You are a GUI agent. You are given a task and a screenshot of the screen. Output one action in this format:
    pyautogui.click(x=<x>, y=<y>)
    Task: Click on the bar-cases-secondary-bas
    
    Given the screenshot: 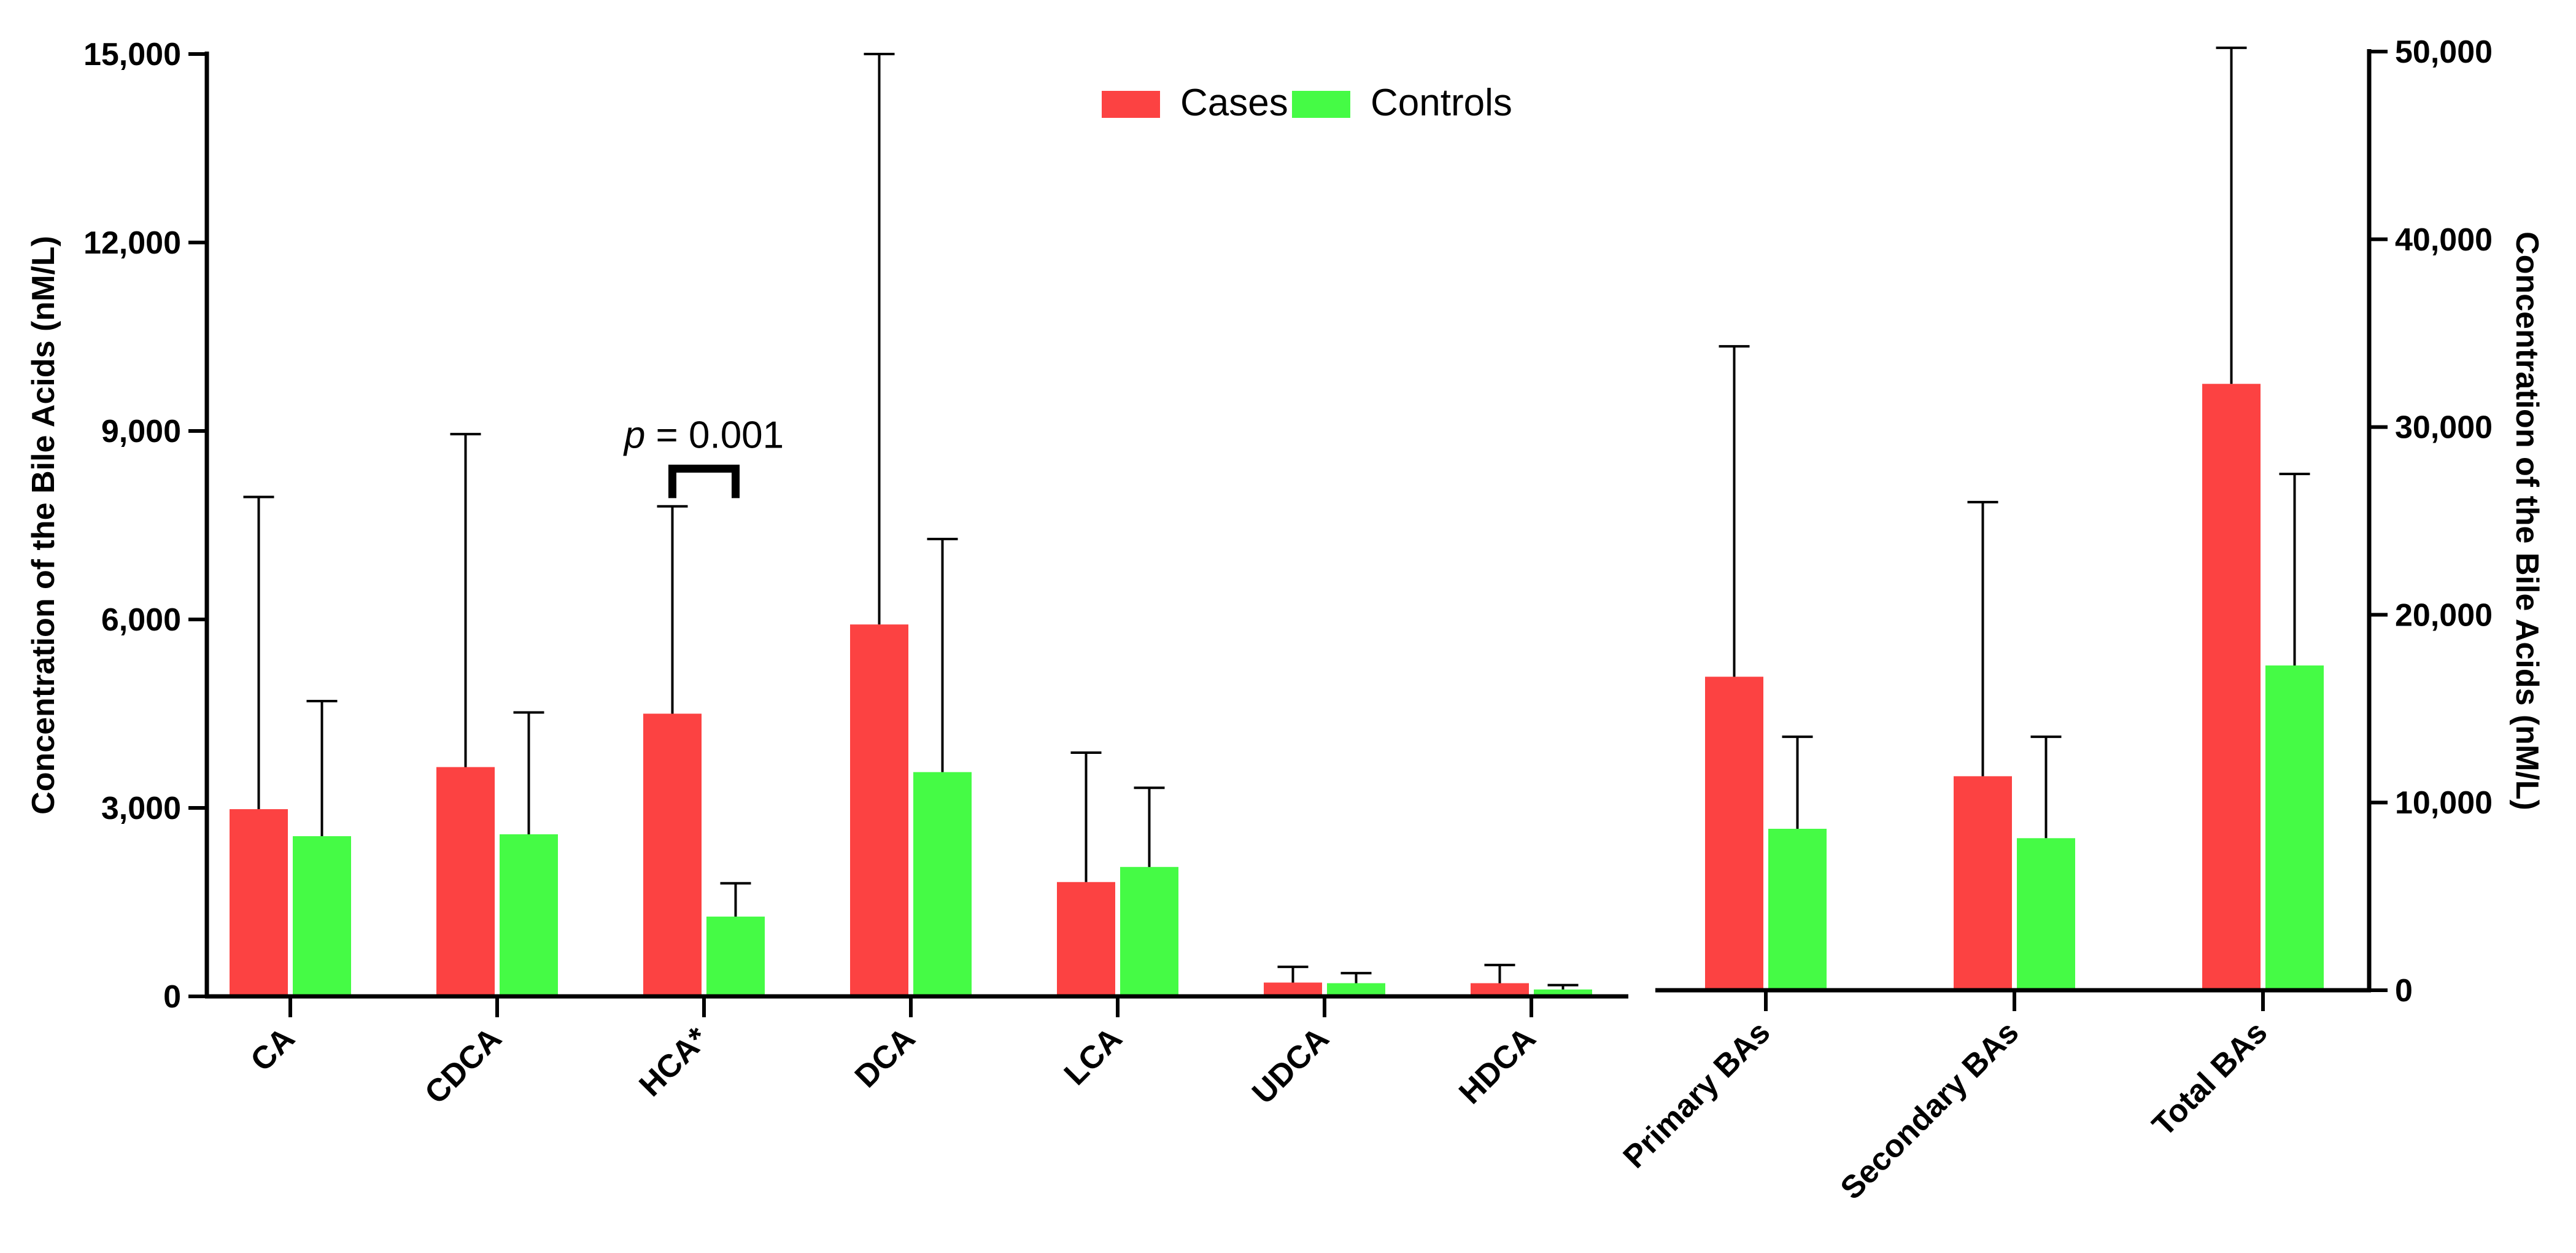 What is the action you would take?
    pyautogui.click(x=1983, y=883)
    